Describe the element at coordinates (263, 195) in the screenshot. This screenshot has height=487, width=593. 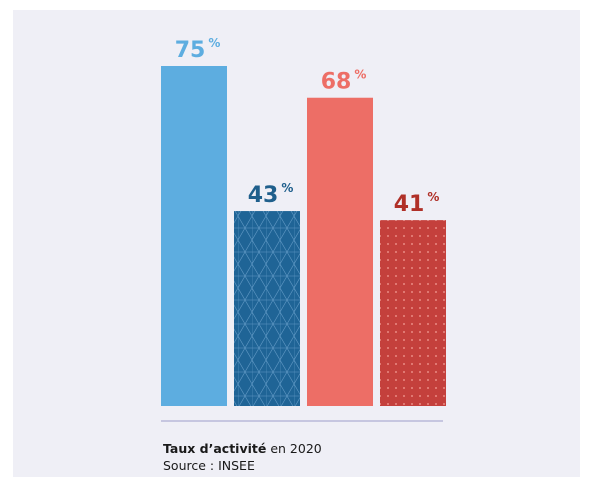
I see `data-label-2: 43` at that location.